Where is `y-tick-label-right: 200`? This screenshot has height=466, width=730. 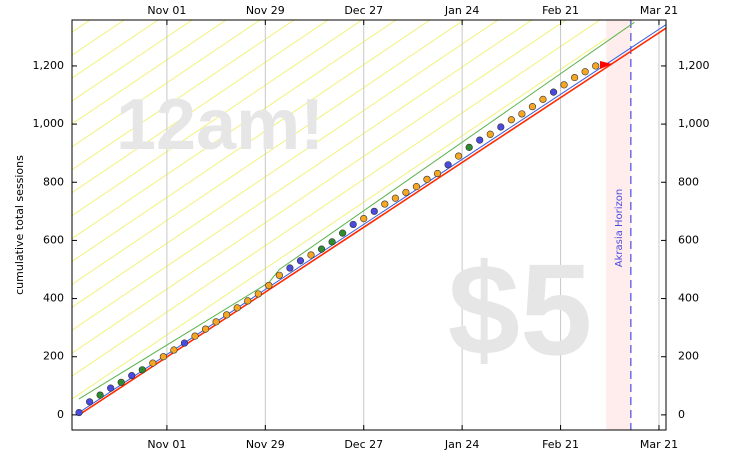
y-tick-label-right: 200 is located at coordinates (688, 356).